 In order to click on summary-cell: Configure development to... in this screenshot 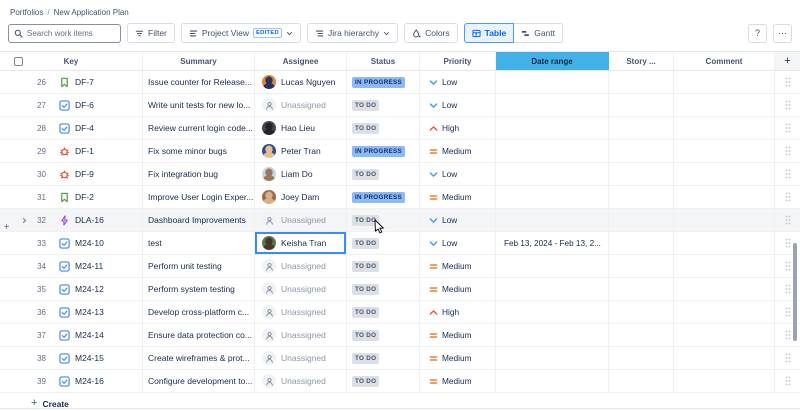, I will do `click(199, 381)`.